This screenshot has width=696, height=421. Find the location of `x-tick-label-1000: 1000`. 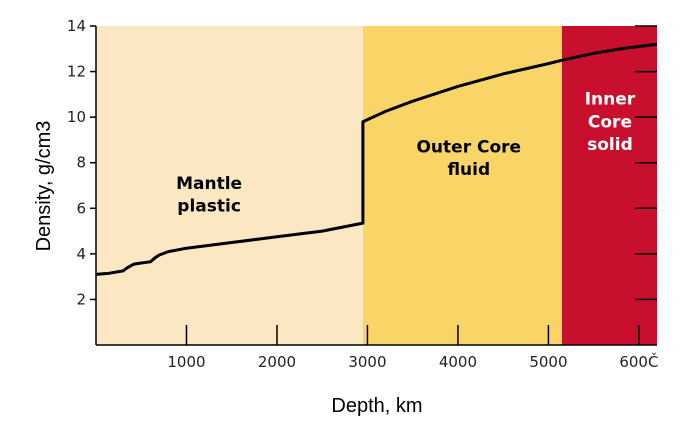

x-tick-label-1000: 1000 is located at coordinates (186, 362).